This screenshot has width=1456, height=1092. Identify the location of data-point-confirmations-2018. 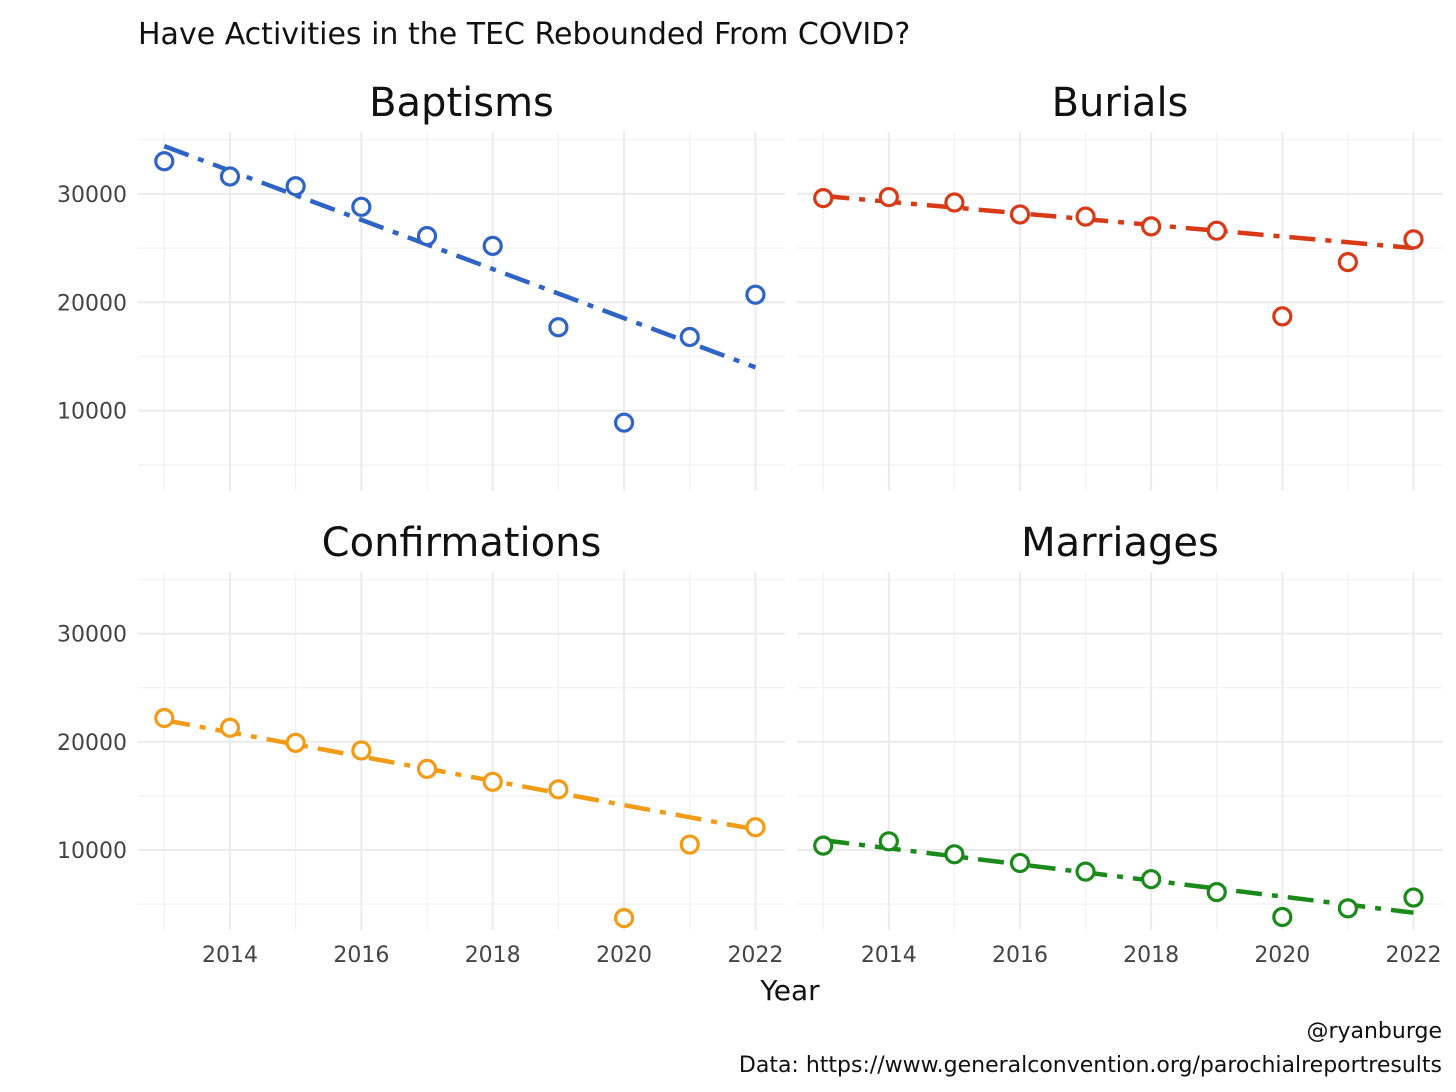
(492, 781).